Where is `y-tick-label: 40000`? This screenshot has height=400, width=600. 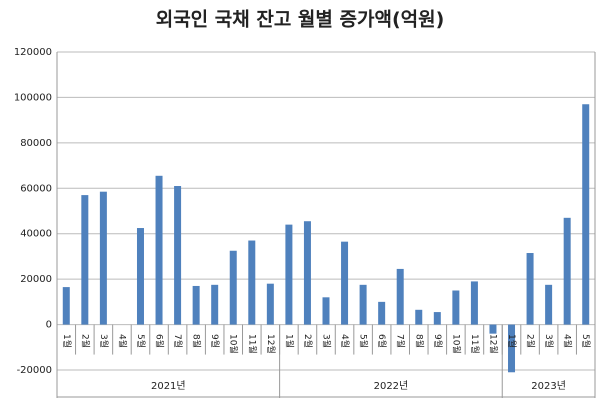
y-tick-label: 40000 is located at coordinates (36, 234).